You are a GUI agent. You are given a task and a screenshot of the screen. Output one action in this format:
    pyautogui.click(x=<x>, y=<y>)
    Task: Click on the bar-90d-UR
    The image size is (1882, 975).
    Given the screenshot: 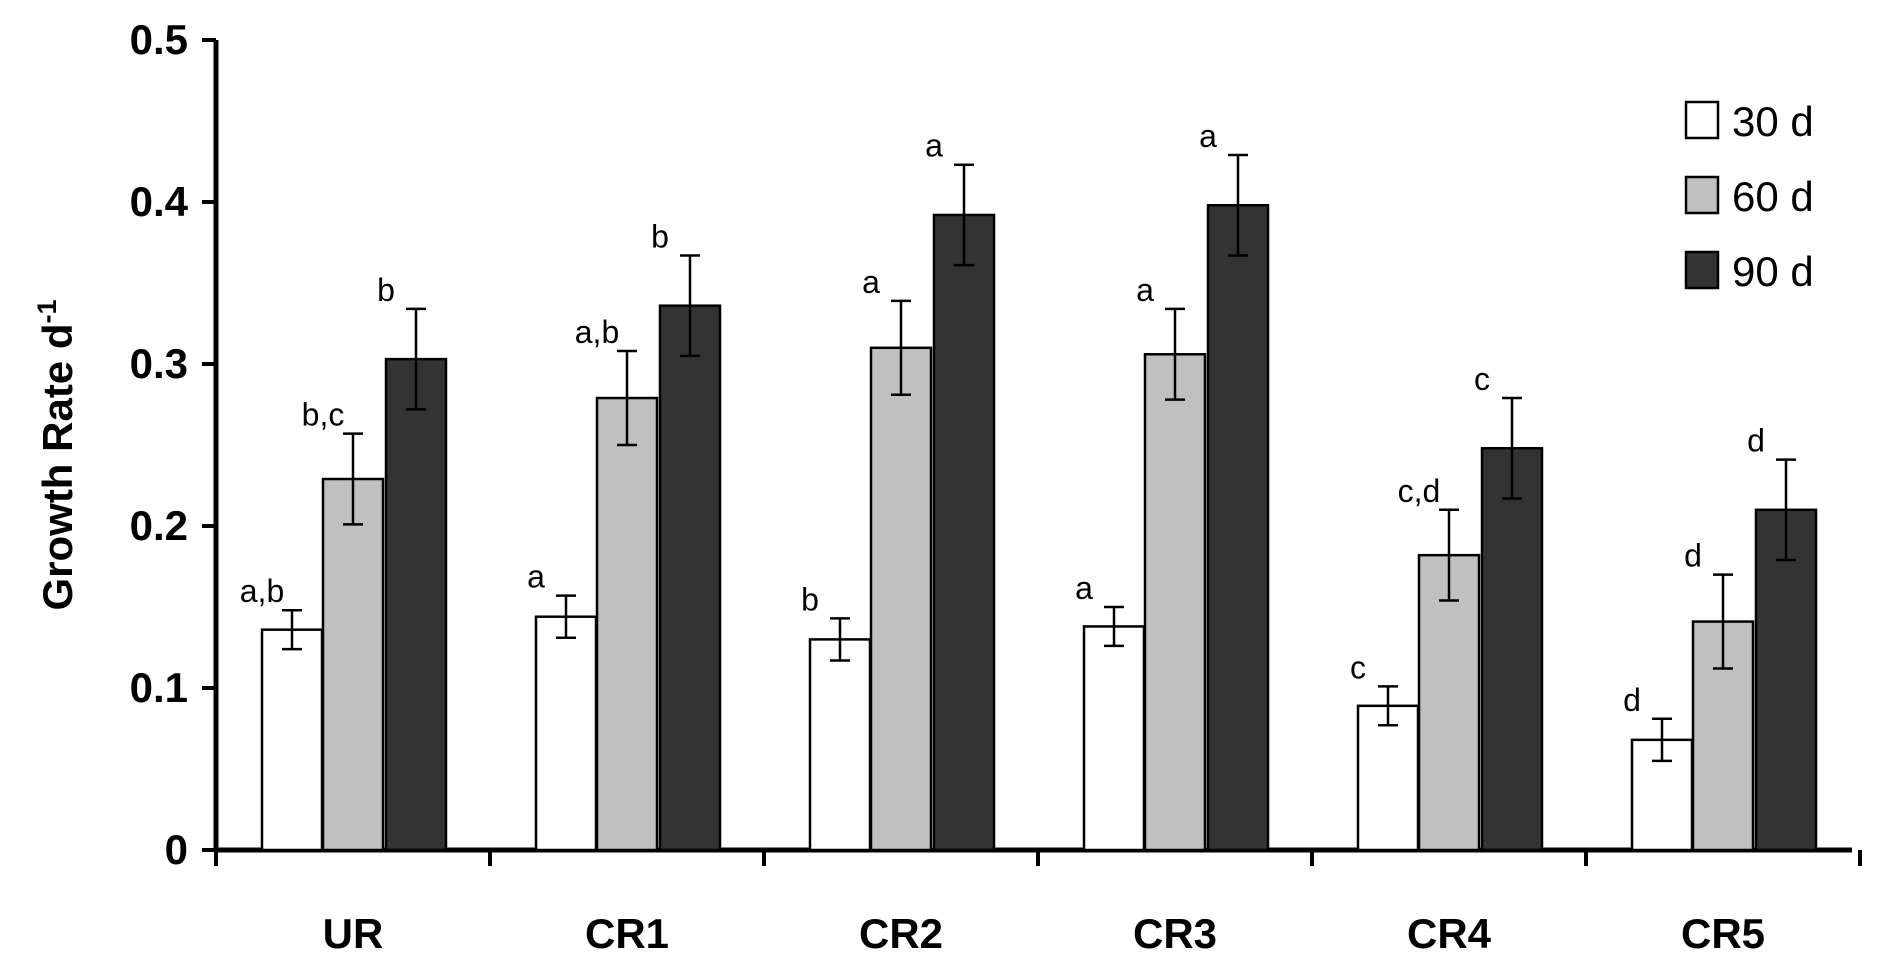 What is the action you would take?
    pyautogui.click(x=416, y=604)
    